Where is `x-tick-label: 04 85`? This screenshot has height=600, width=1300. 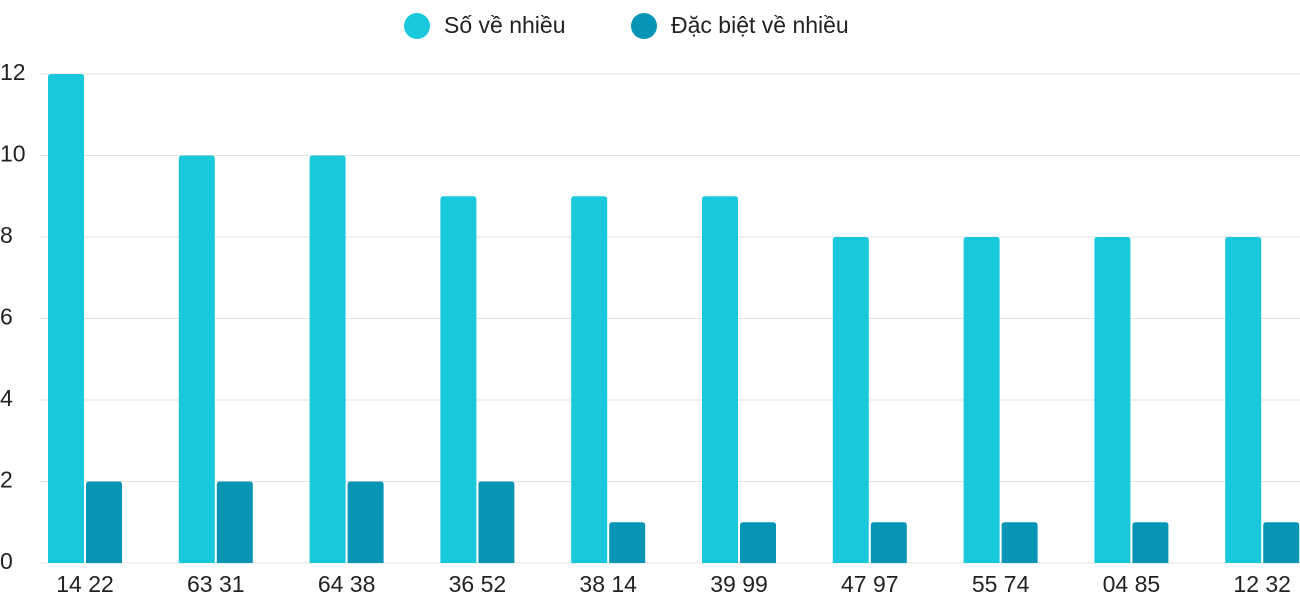 x-tick-label: 04 85 is located at coordinates (1132, 584).